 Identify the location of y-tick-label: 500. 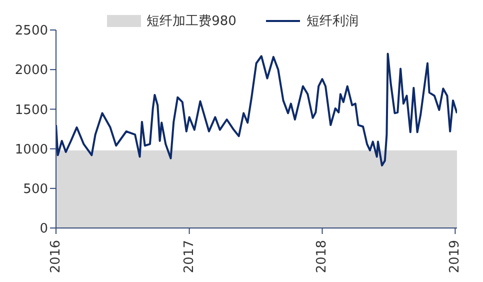
(35, 190).